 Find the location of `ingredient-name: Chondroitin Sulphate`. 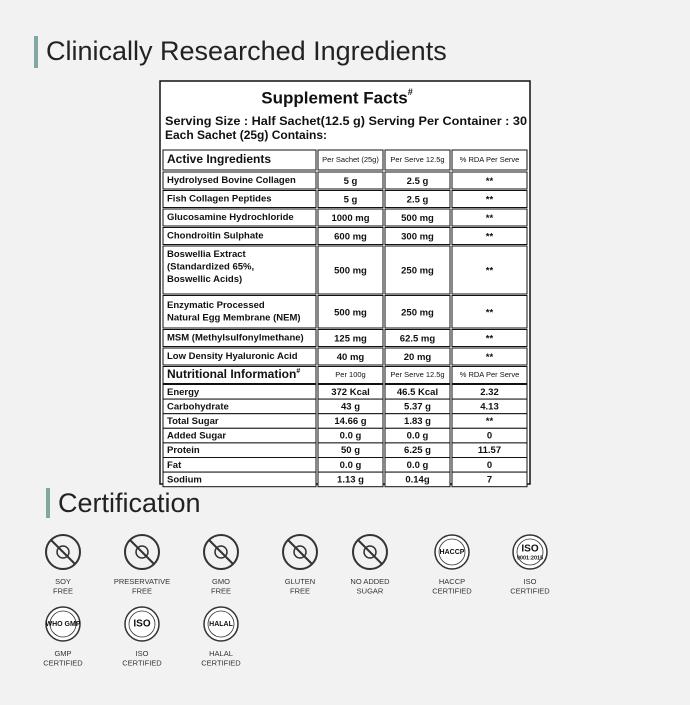

ingredient-name: Chondroitin Sulphate is located at coordinates (215, 236).